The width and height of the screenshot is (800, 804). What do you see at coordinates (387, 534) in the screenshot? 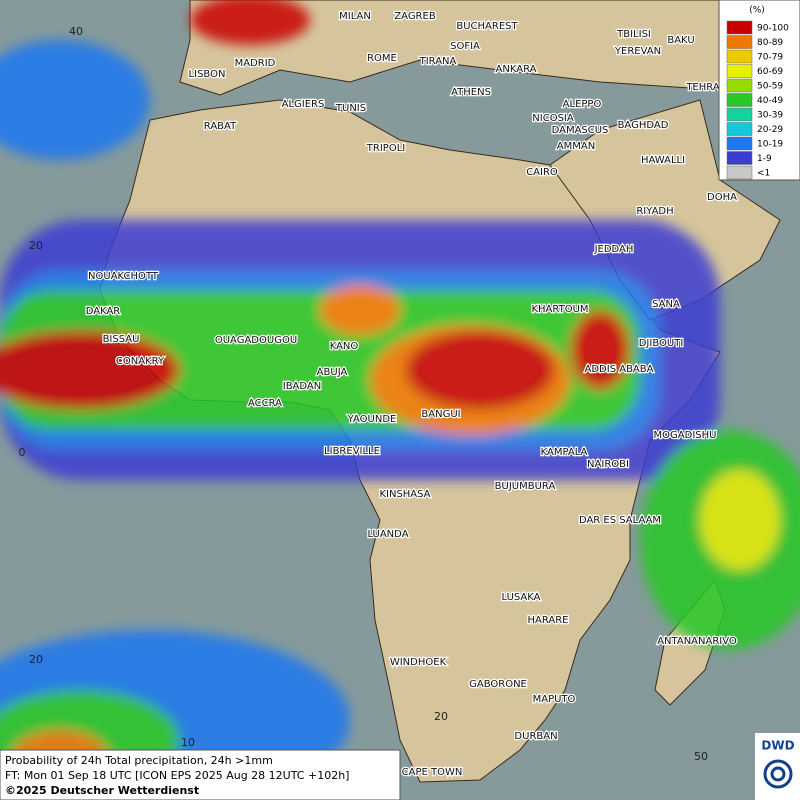
I see `city-label: LUANDA` at bounding box center [387, 534].